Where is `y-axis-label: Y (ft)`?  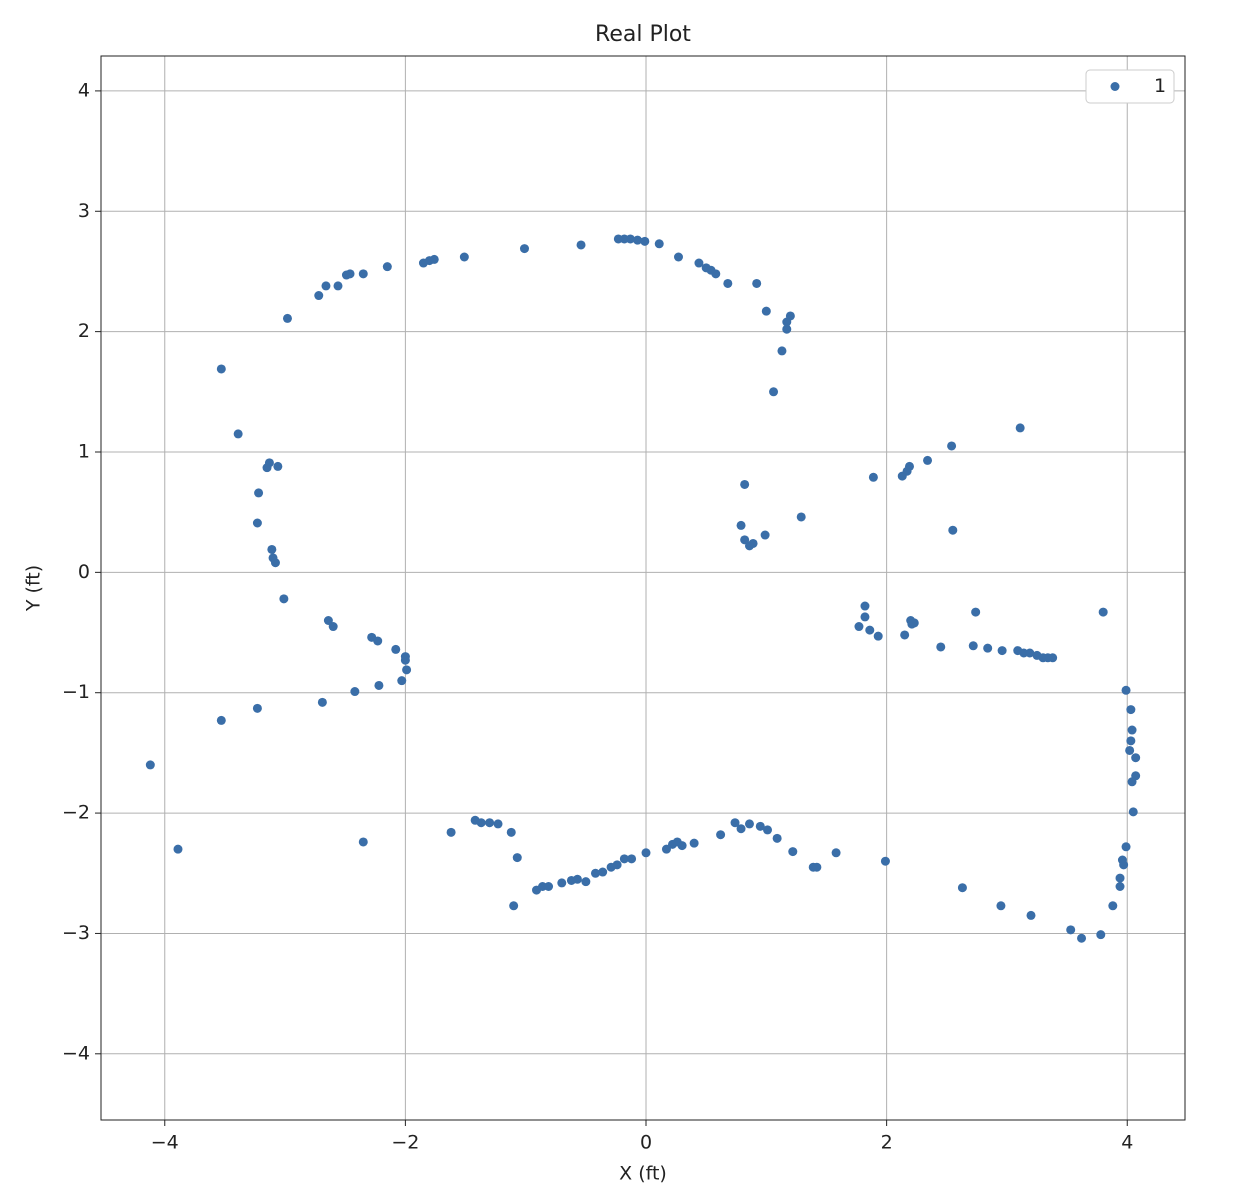
y-axis-label: Y (ft) is located at coordinates (34, 588).